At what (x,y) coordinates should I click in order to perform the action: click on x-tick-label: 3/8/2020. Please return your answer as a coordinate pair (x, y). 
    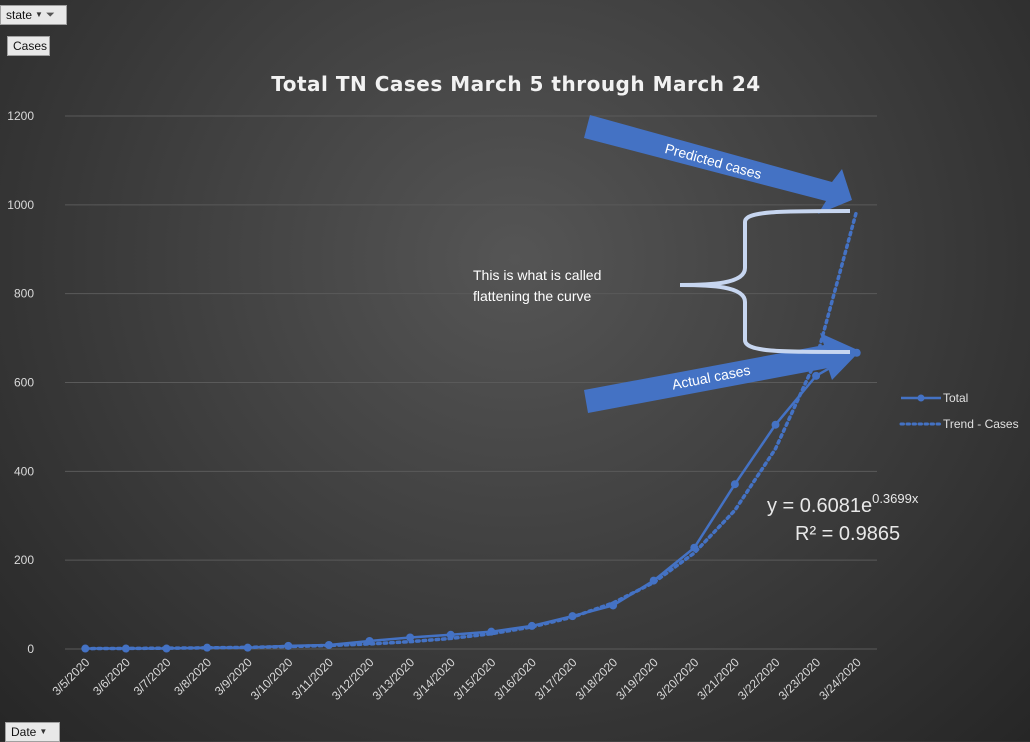
    Looking at the image, I should click on (192, 676).